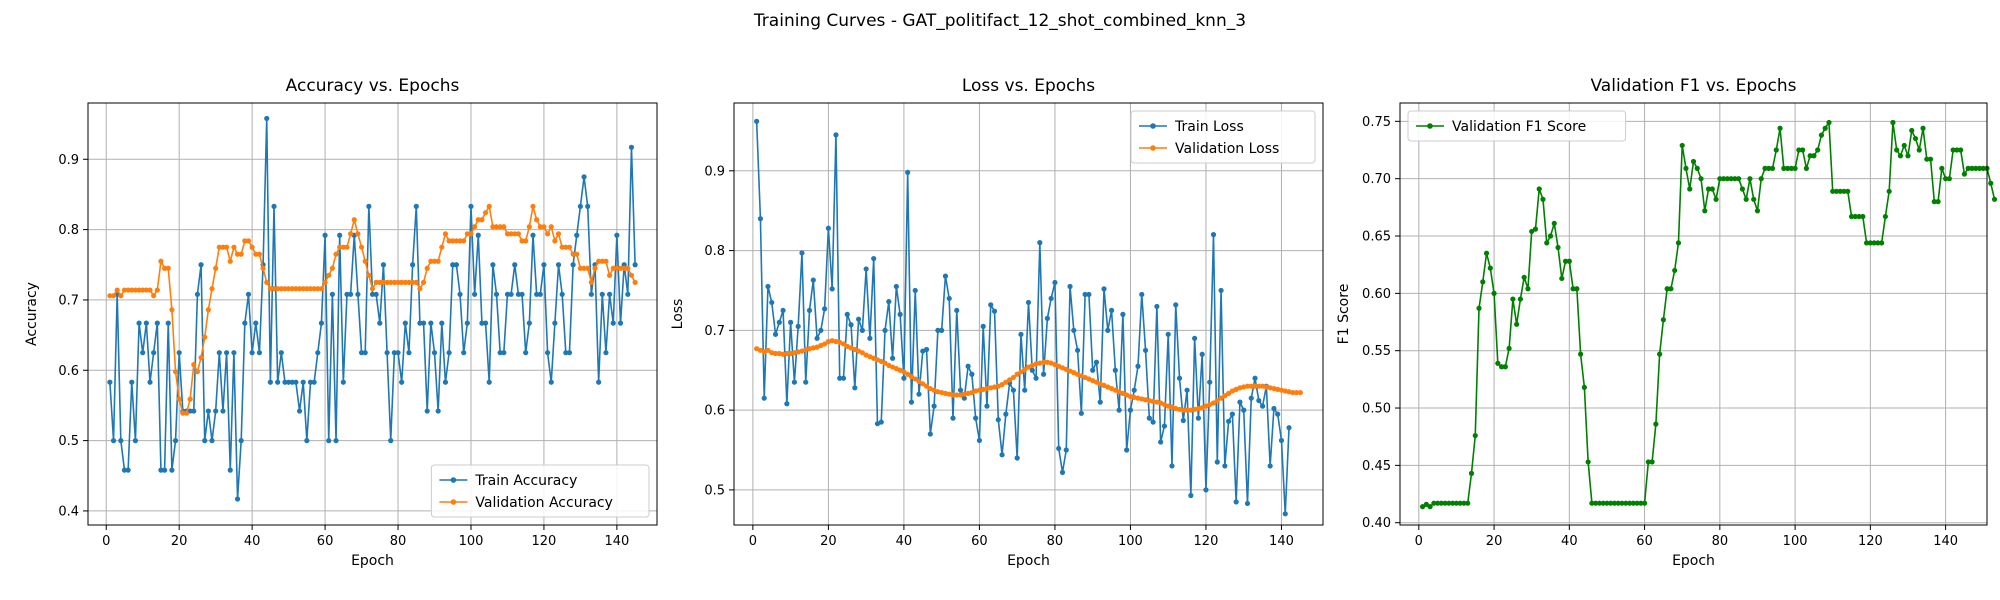 Image resolution: width=2000 pixels, height=600 pixels. What do you see at coordinates (616, 541) in the screenshot?
I see `x-tick-label: 140` at bounding box center [616, 541].